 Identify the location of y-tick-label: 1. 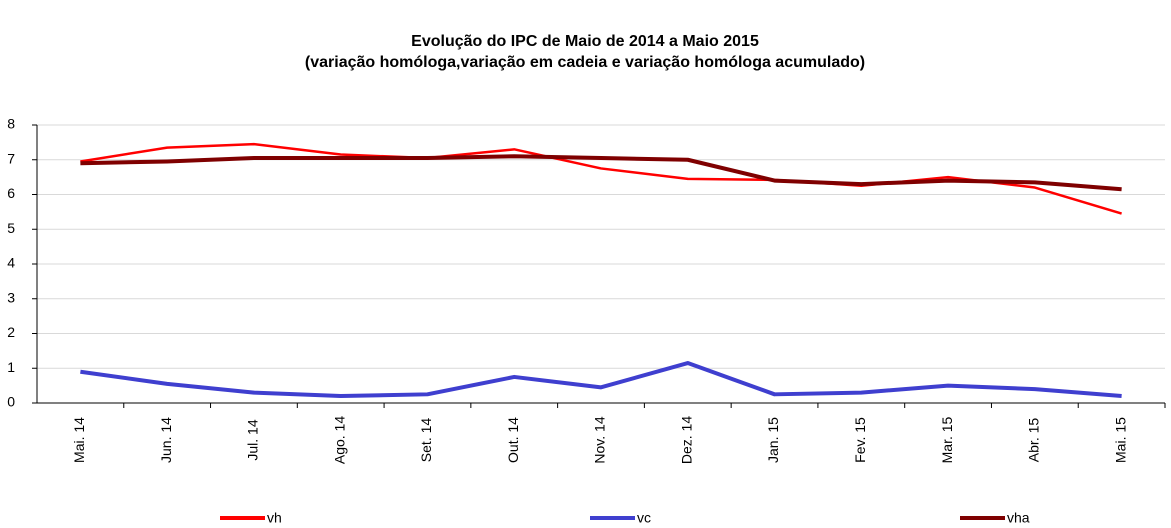
(11, 367).